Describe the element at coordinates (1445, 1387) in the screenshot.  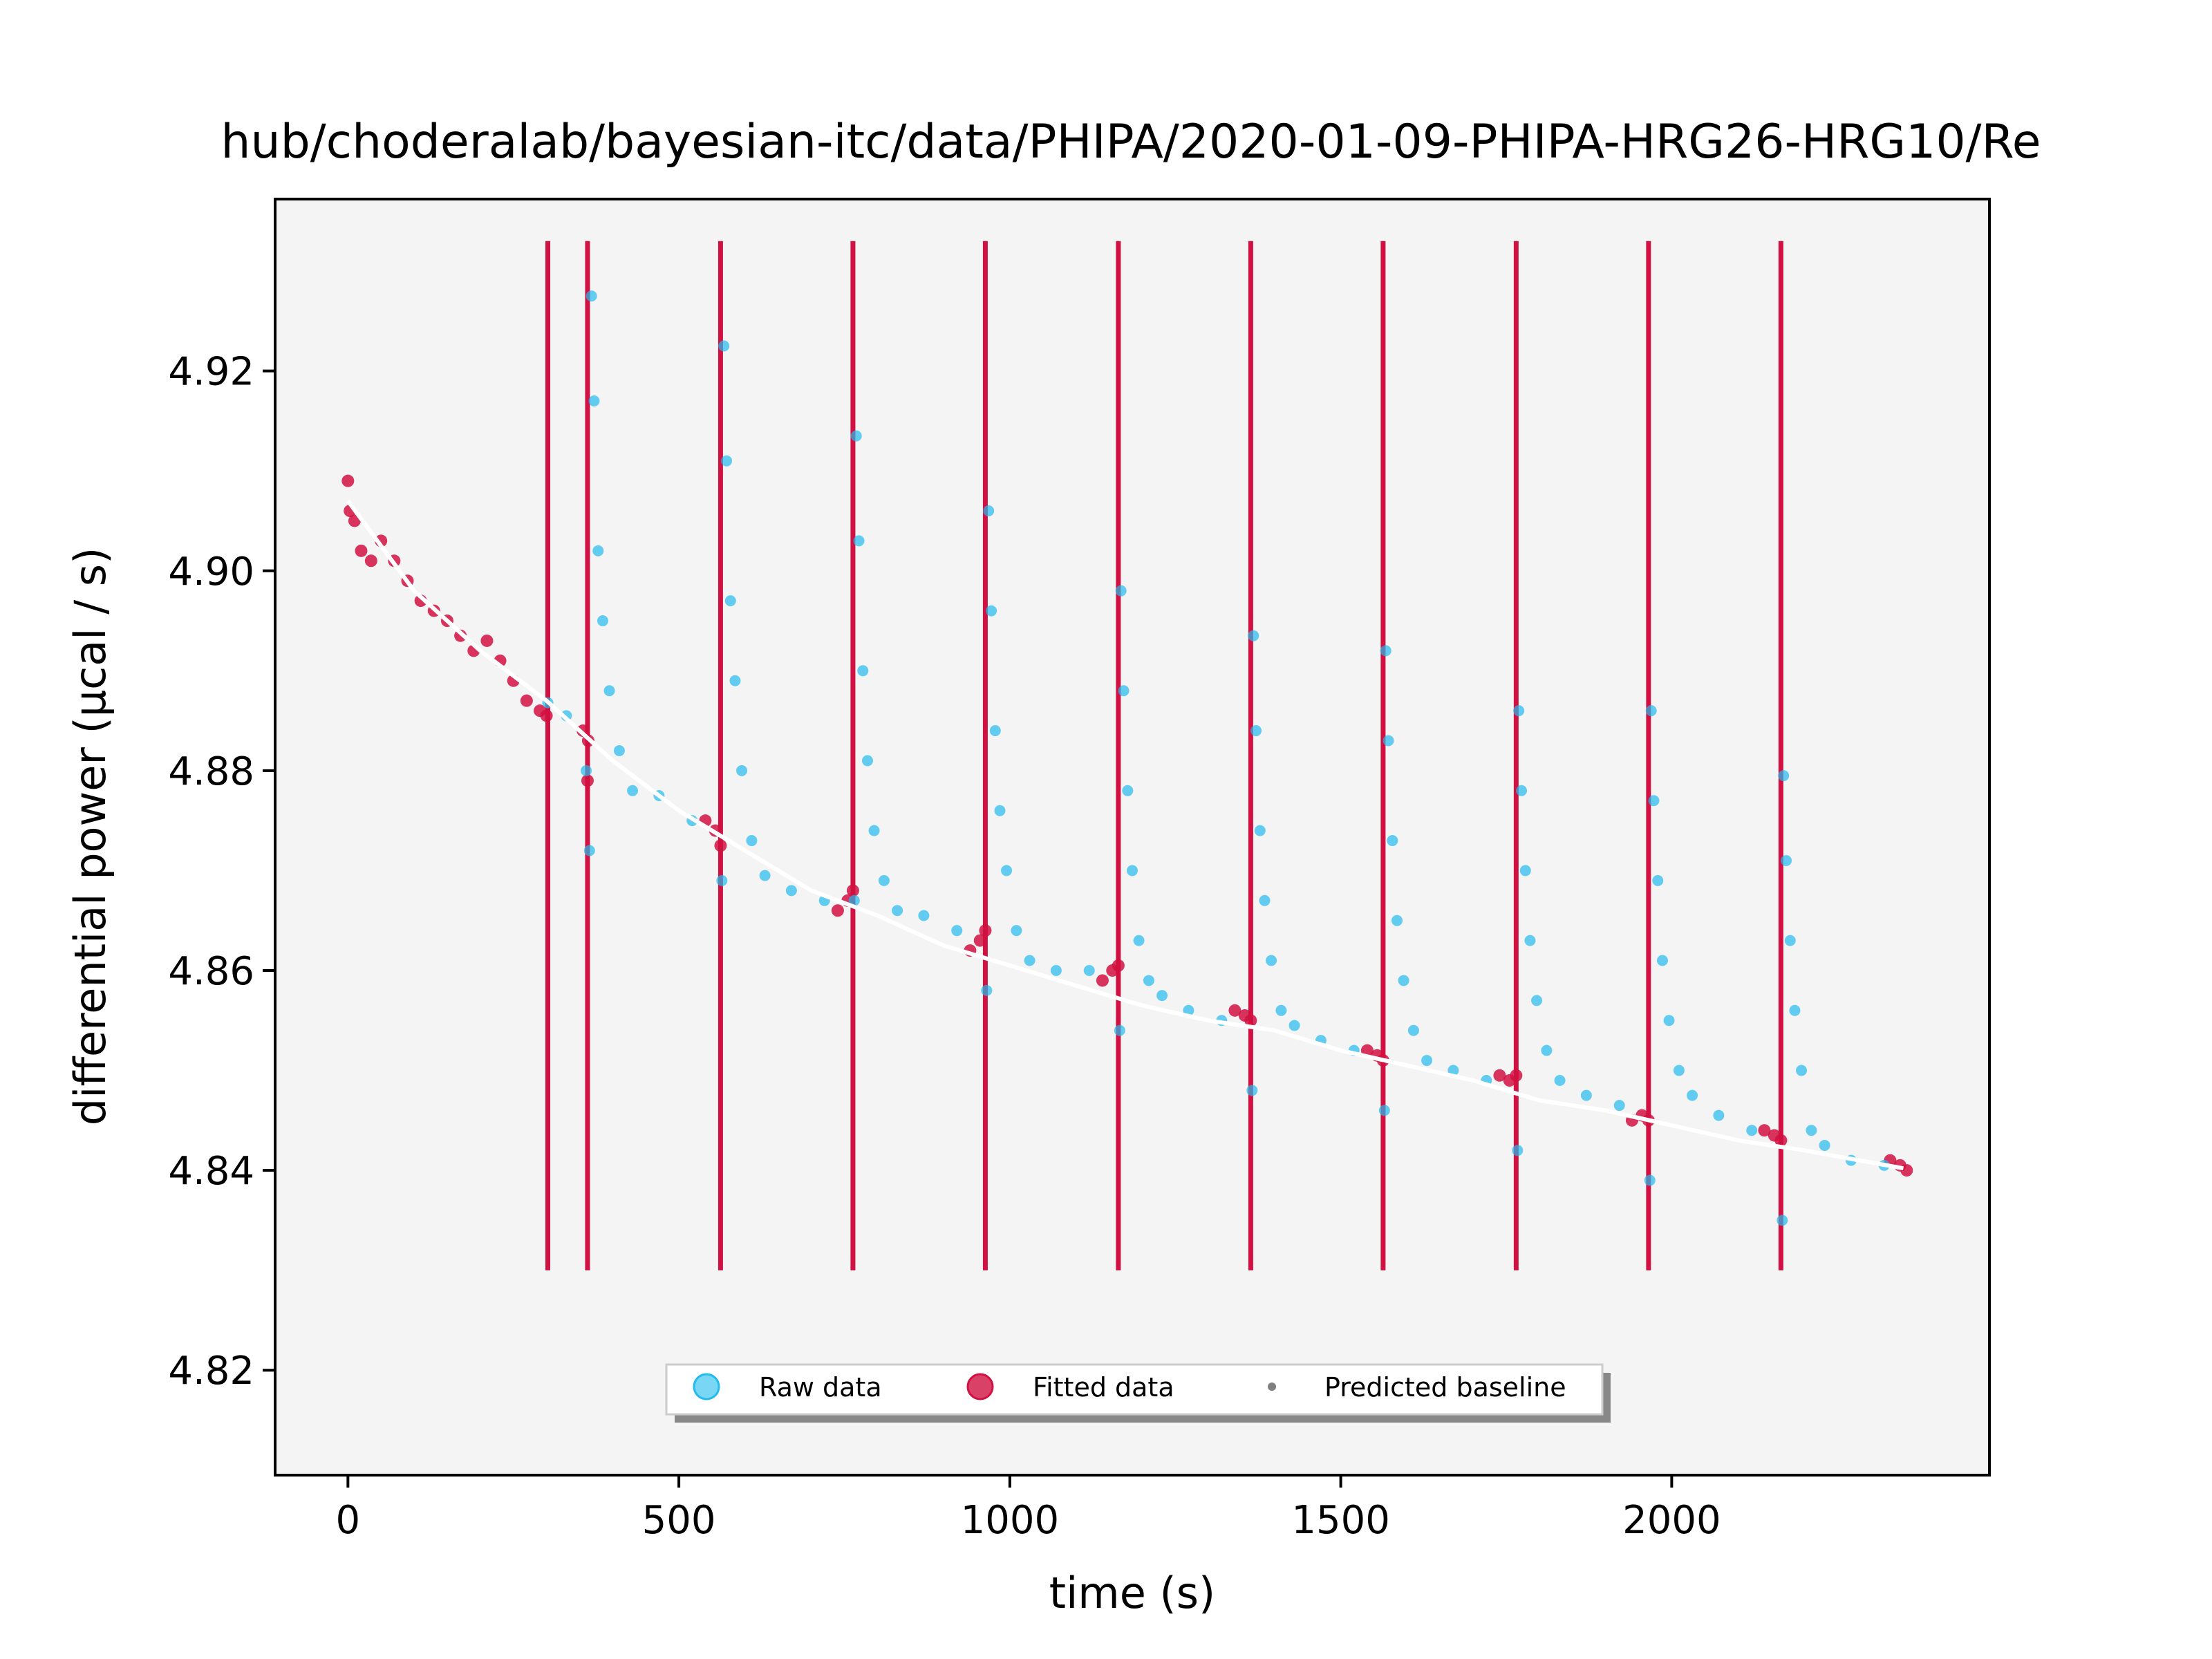
I see `legend-baseline-label: Predicted baseline` at that location.